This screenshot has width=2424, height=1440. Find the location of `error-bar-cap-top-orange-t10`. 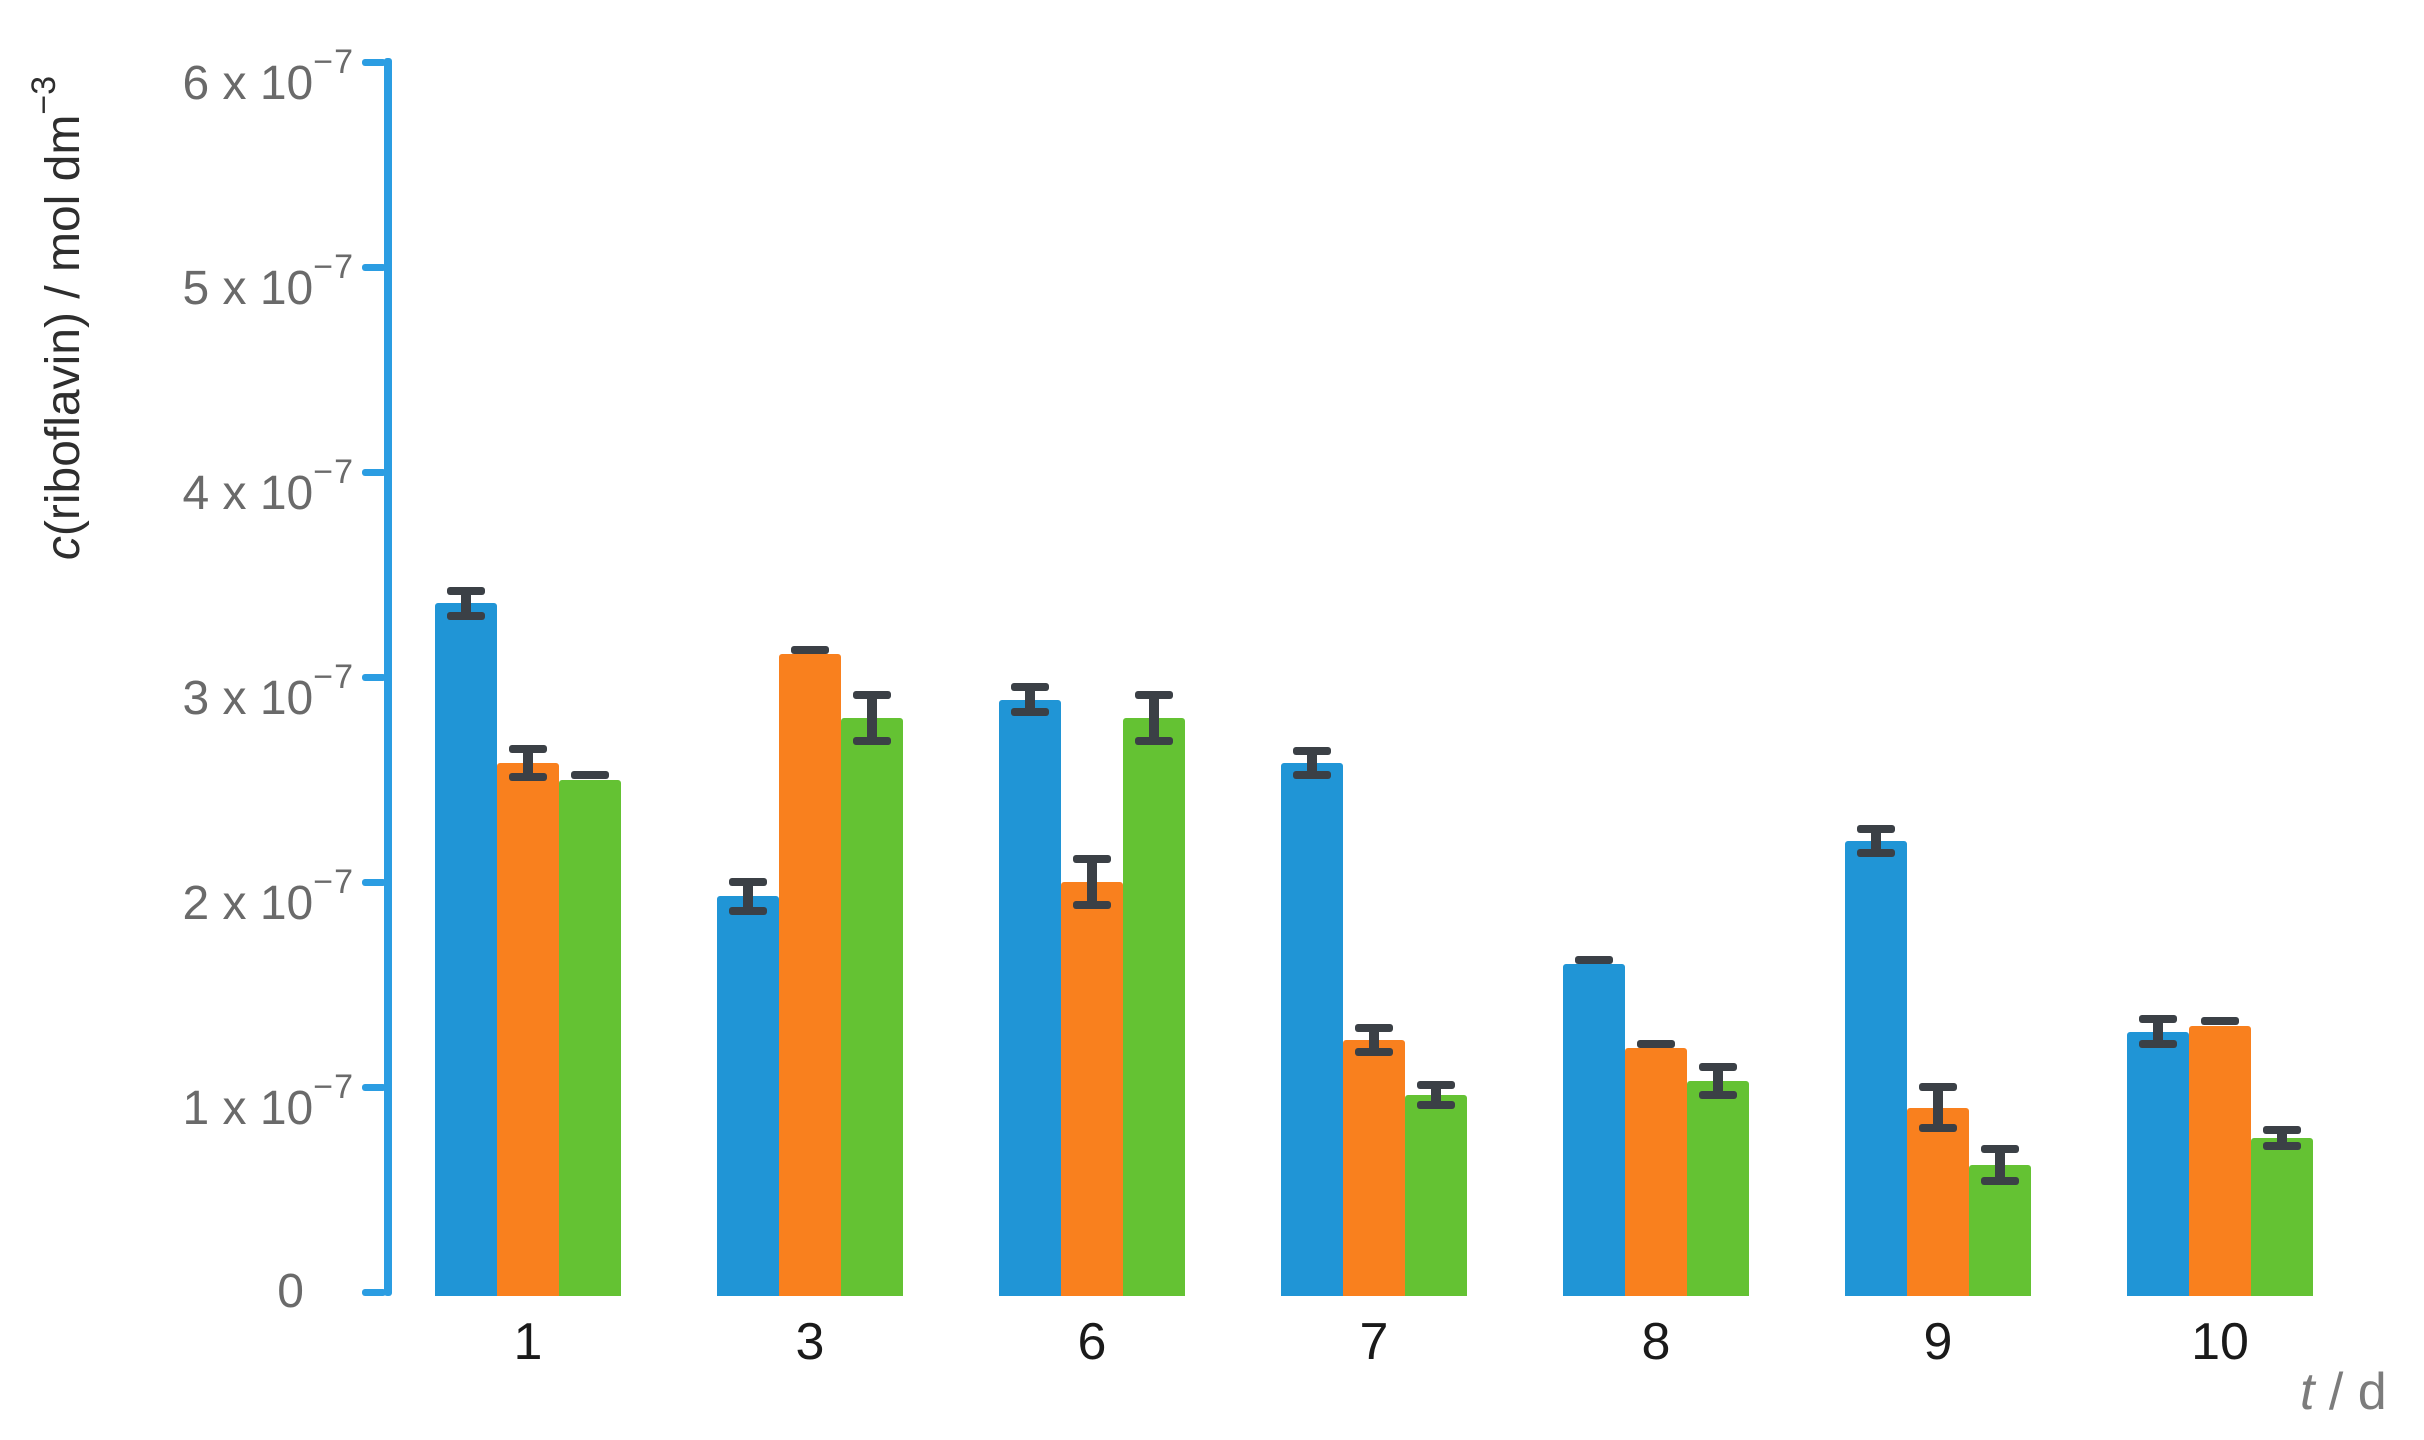

error-bar-cap-top-orange-t10 is located at coordinates (2220, 1021).